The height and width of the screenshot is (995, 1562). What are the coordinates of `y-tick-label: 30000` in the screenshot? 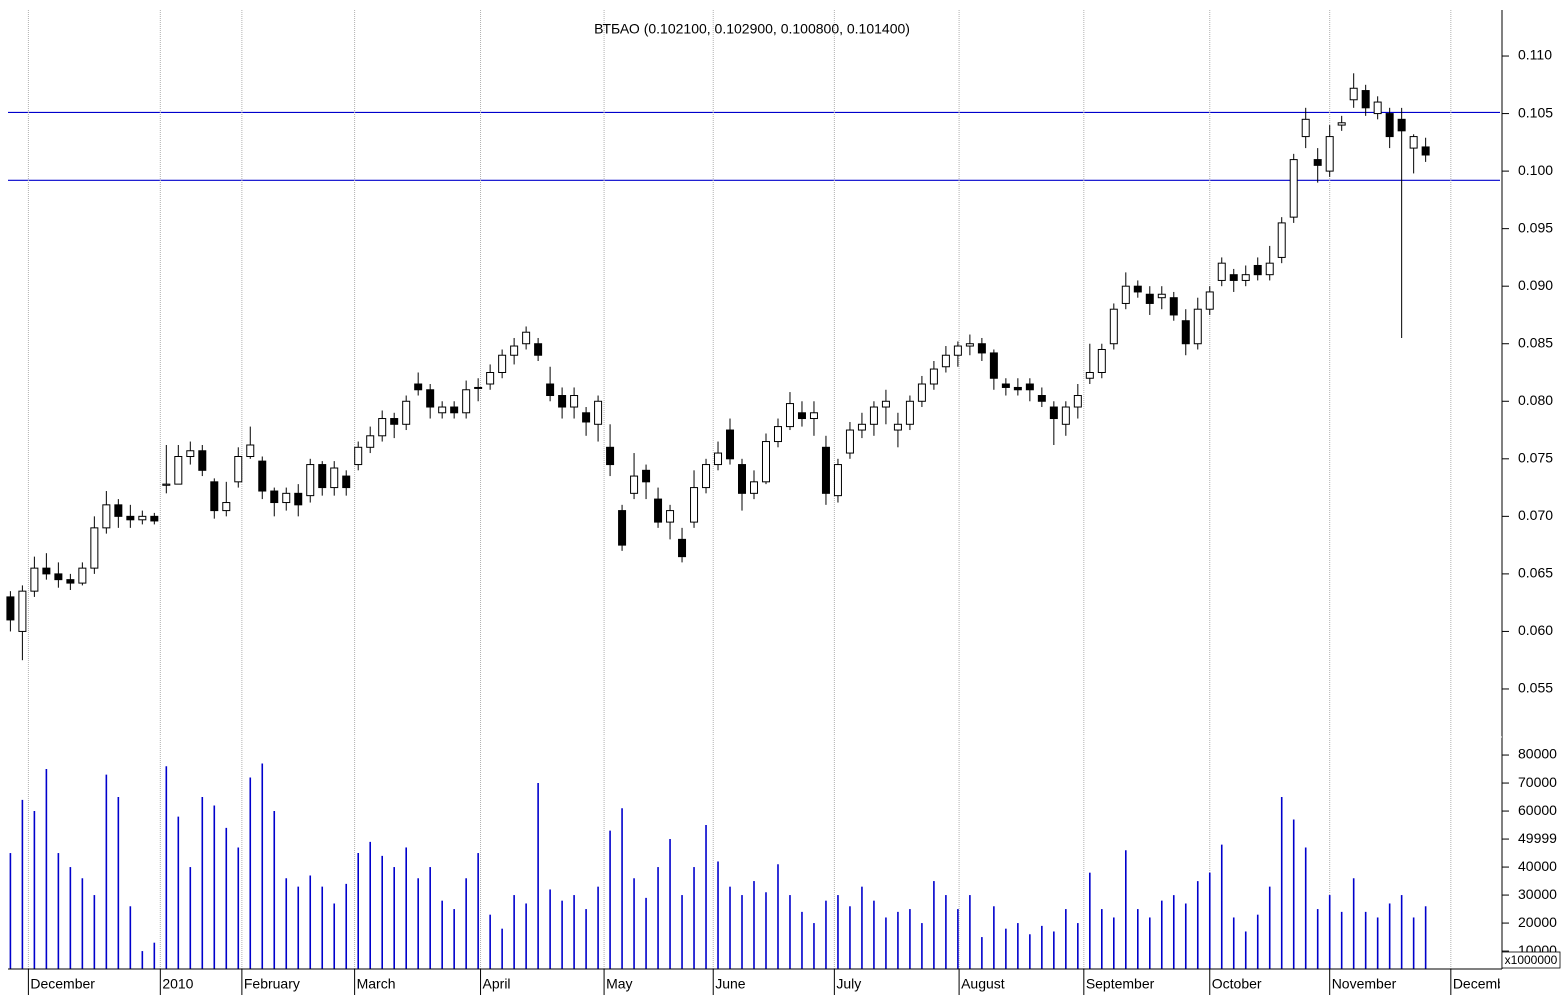 It's located at (1537, 894).